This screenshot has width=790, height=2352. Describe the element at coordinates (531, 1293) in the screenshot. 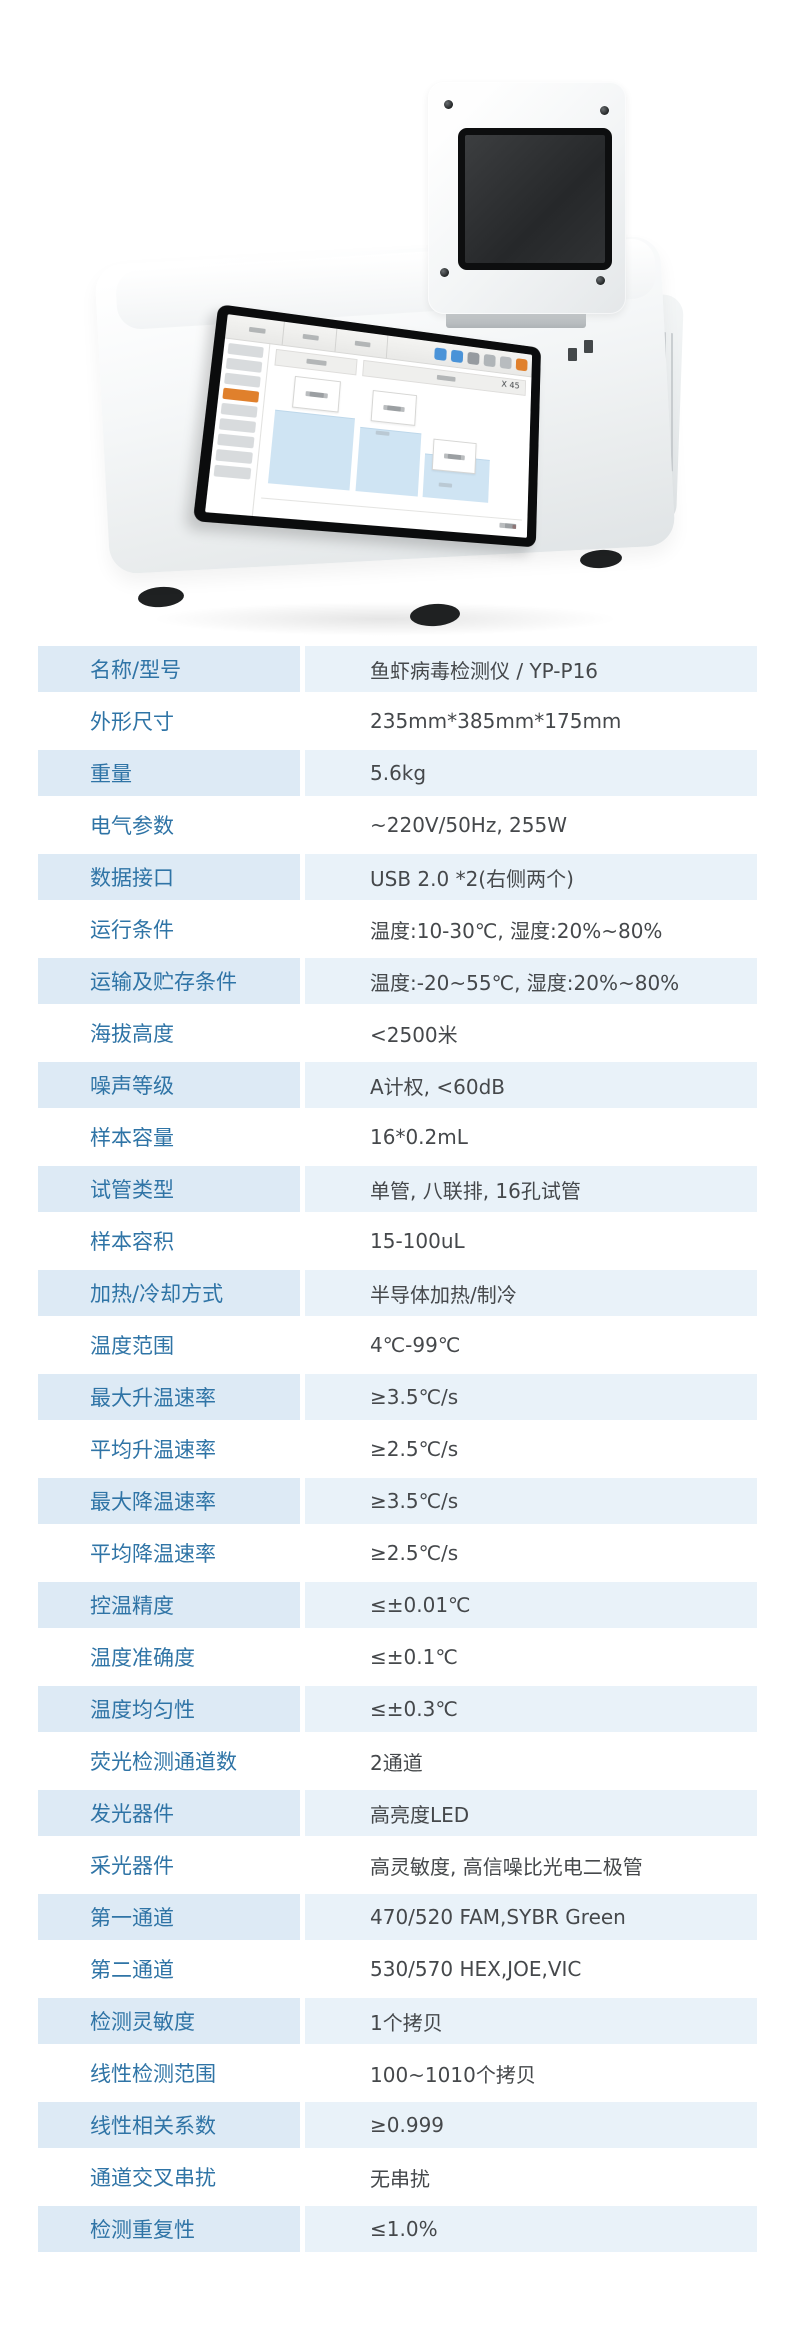

I see `spec-value: 半导体加热/制冷` at that location.